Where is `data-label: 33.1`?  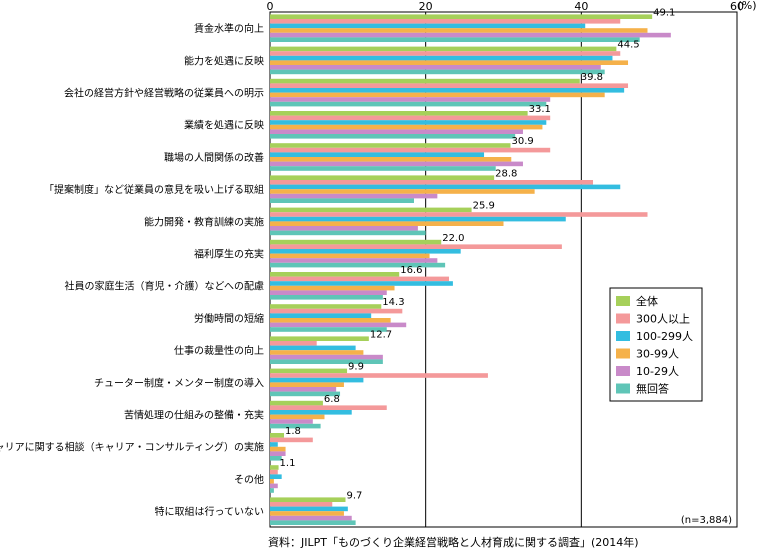 data-label: 33.1 is located at coordinates (540, 109).